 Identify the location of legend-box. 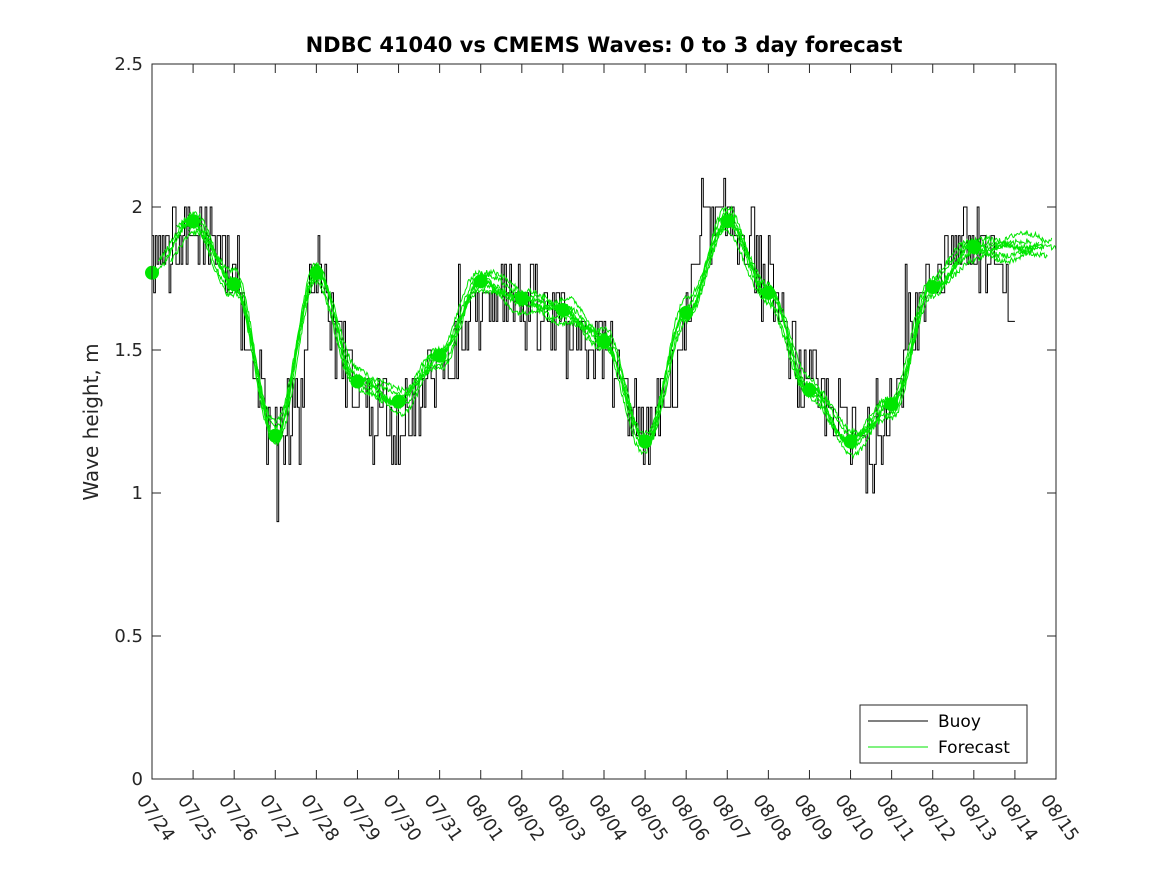
(943, 734).